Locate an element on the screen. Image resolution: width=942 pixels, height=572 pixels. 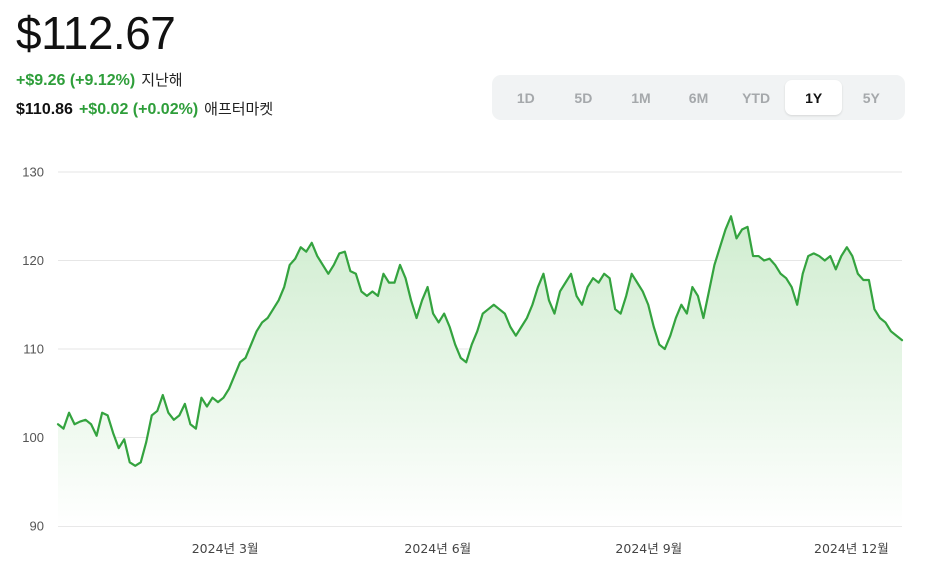
y-tick-label: 120 is located at coordinates (33, 260).